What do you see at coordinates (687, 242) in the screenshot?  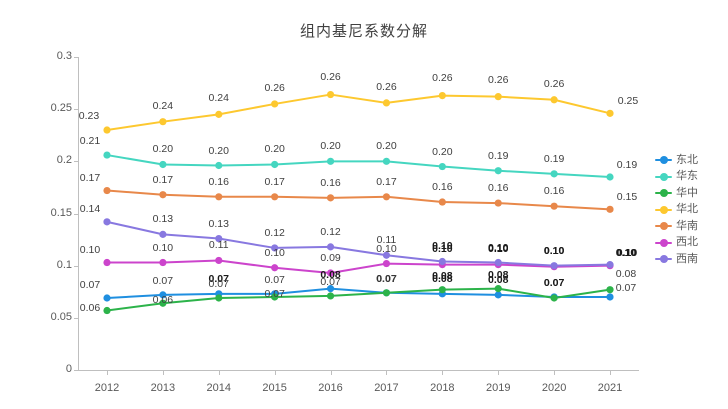 I see `legend-label: 西北` at bounding box center [687, 242].